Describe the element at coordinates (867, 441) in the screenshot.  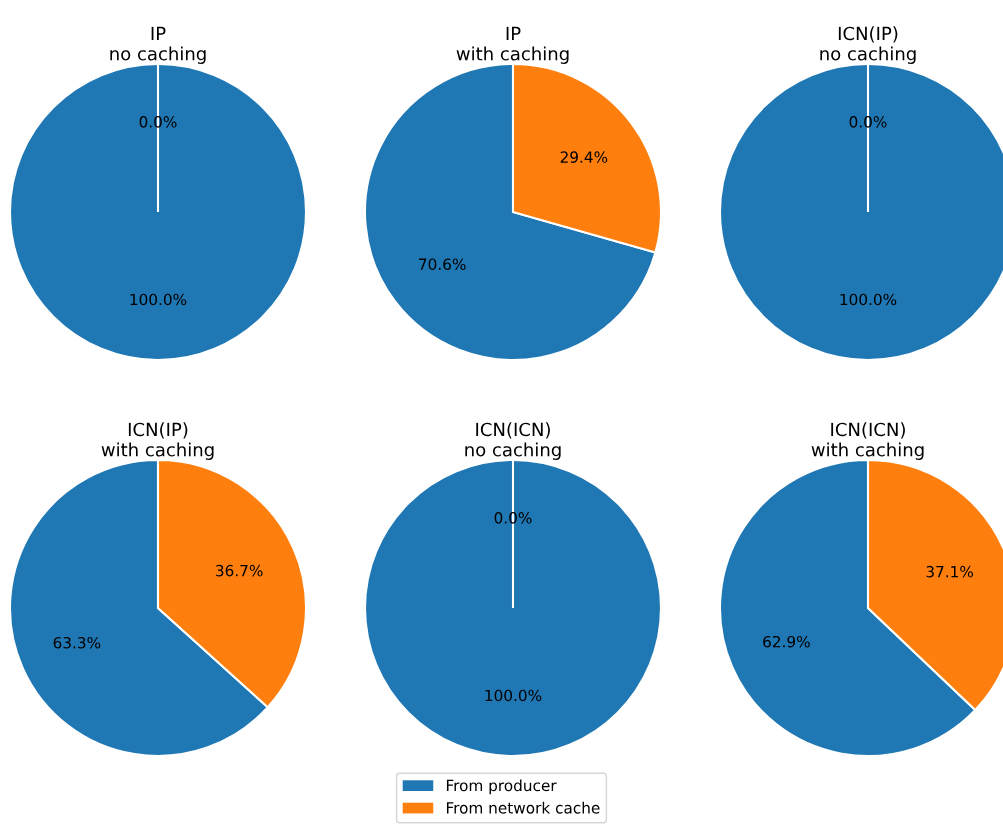
I see `chart-title: ICN(ICN) with caching` at that location.